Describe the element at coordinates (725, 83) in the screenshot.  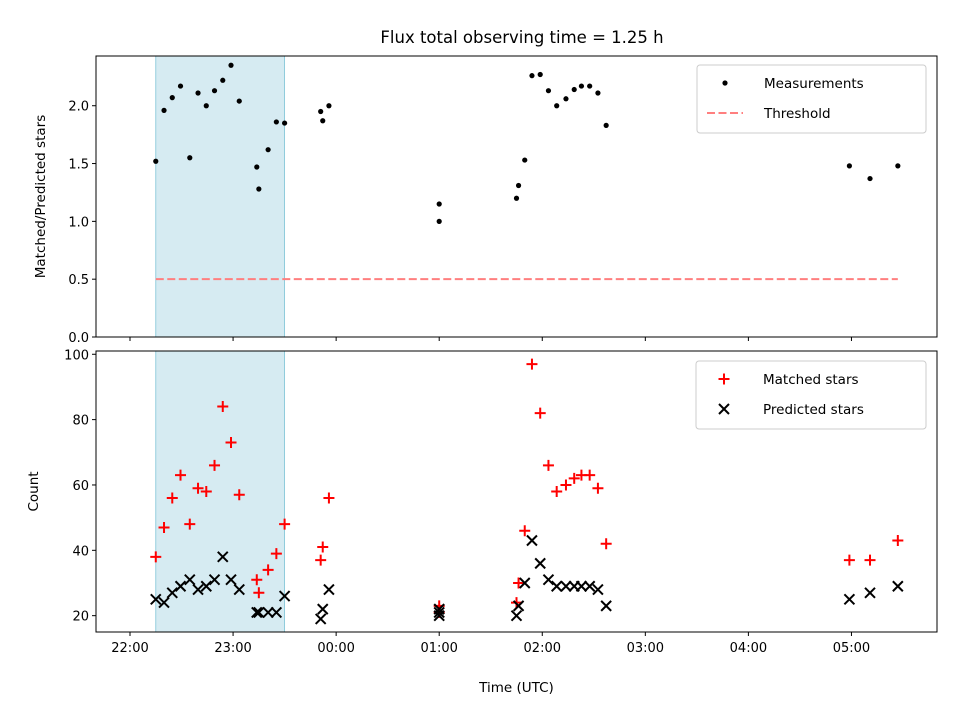
I see `panel1-legend-marker-measurements` at that location.